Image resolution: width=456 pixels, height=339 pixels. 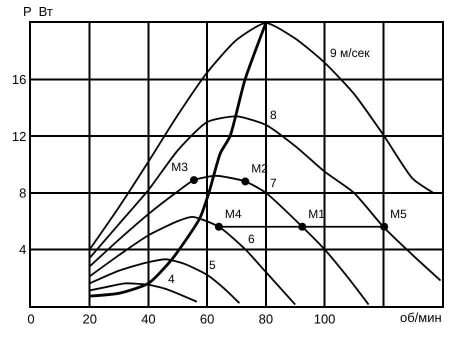 What do you see at coordinates (273, 183) in the screenshot?
I see `series-label: 7` at bounding box center [273, 183].